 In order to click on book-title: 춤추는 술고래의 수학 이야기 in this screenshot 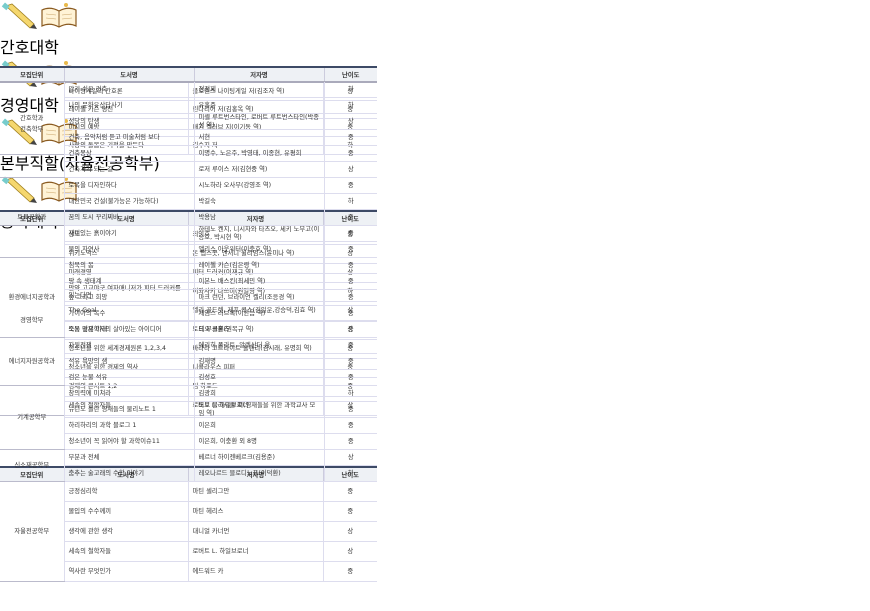, I will do `click(128, 473)`.